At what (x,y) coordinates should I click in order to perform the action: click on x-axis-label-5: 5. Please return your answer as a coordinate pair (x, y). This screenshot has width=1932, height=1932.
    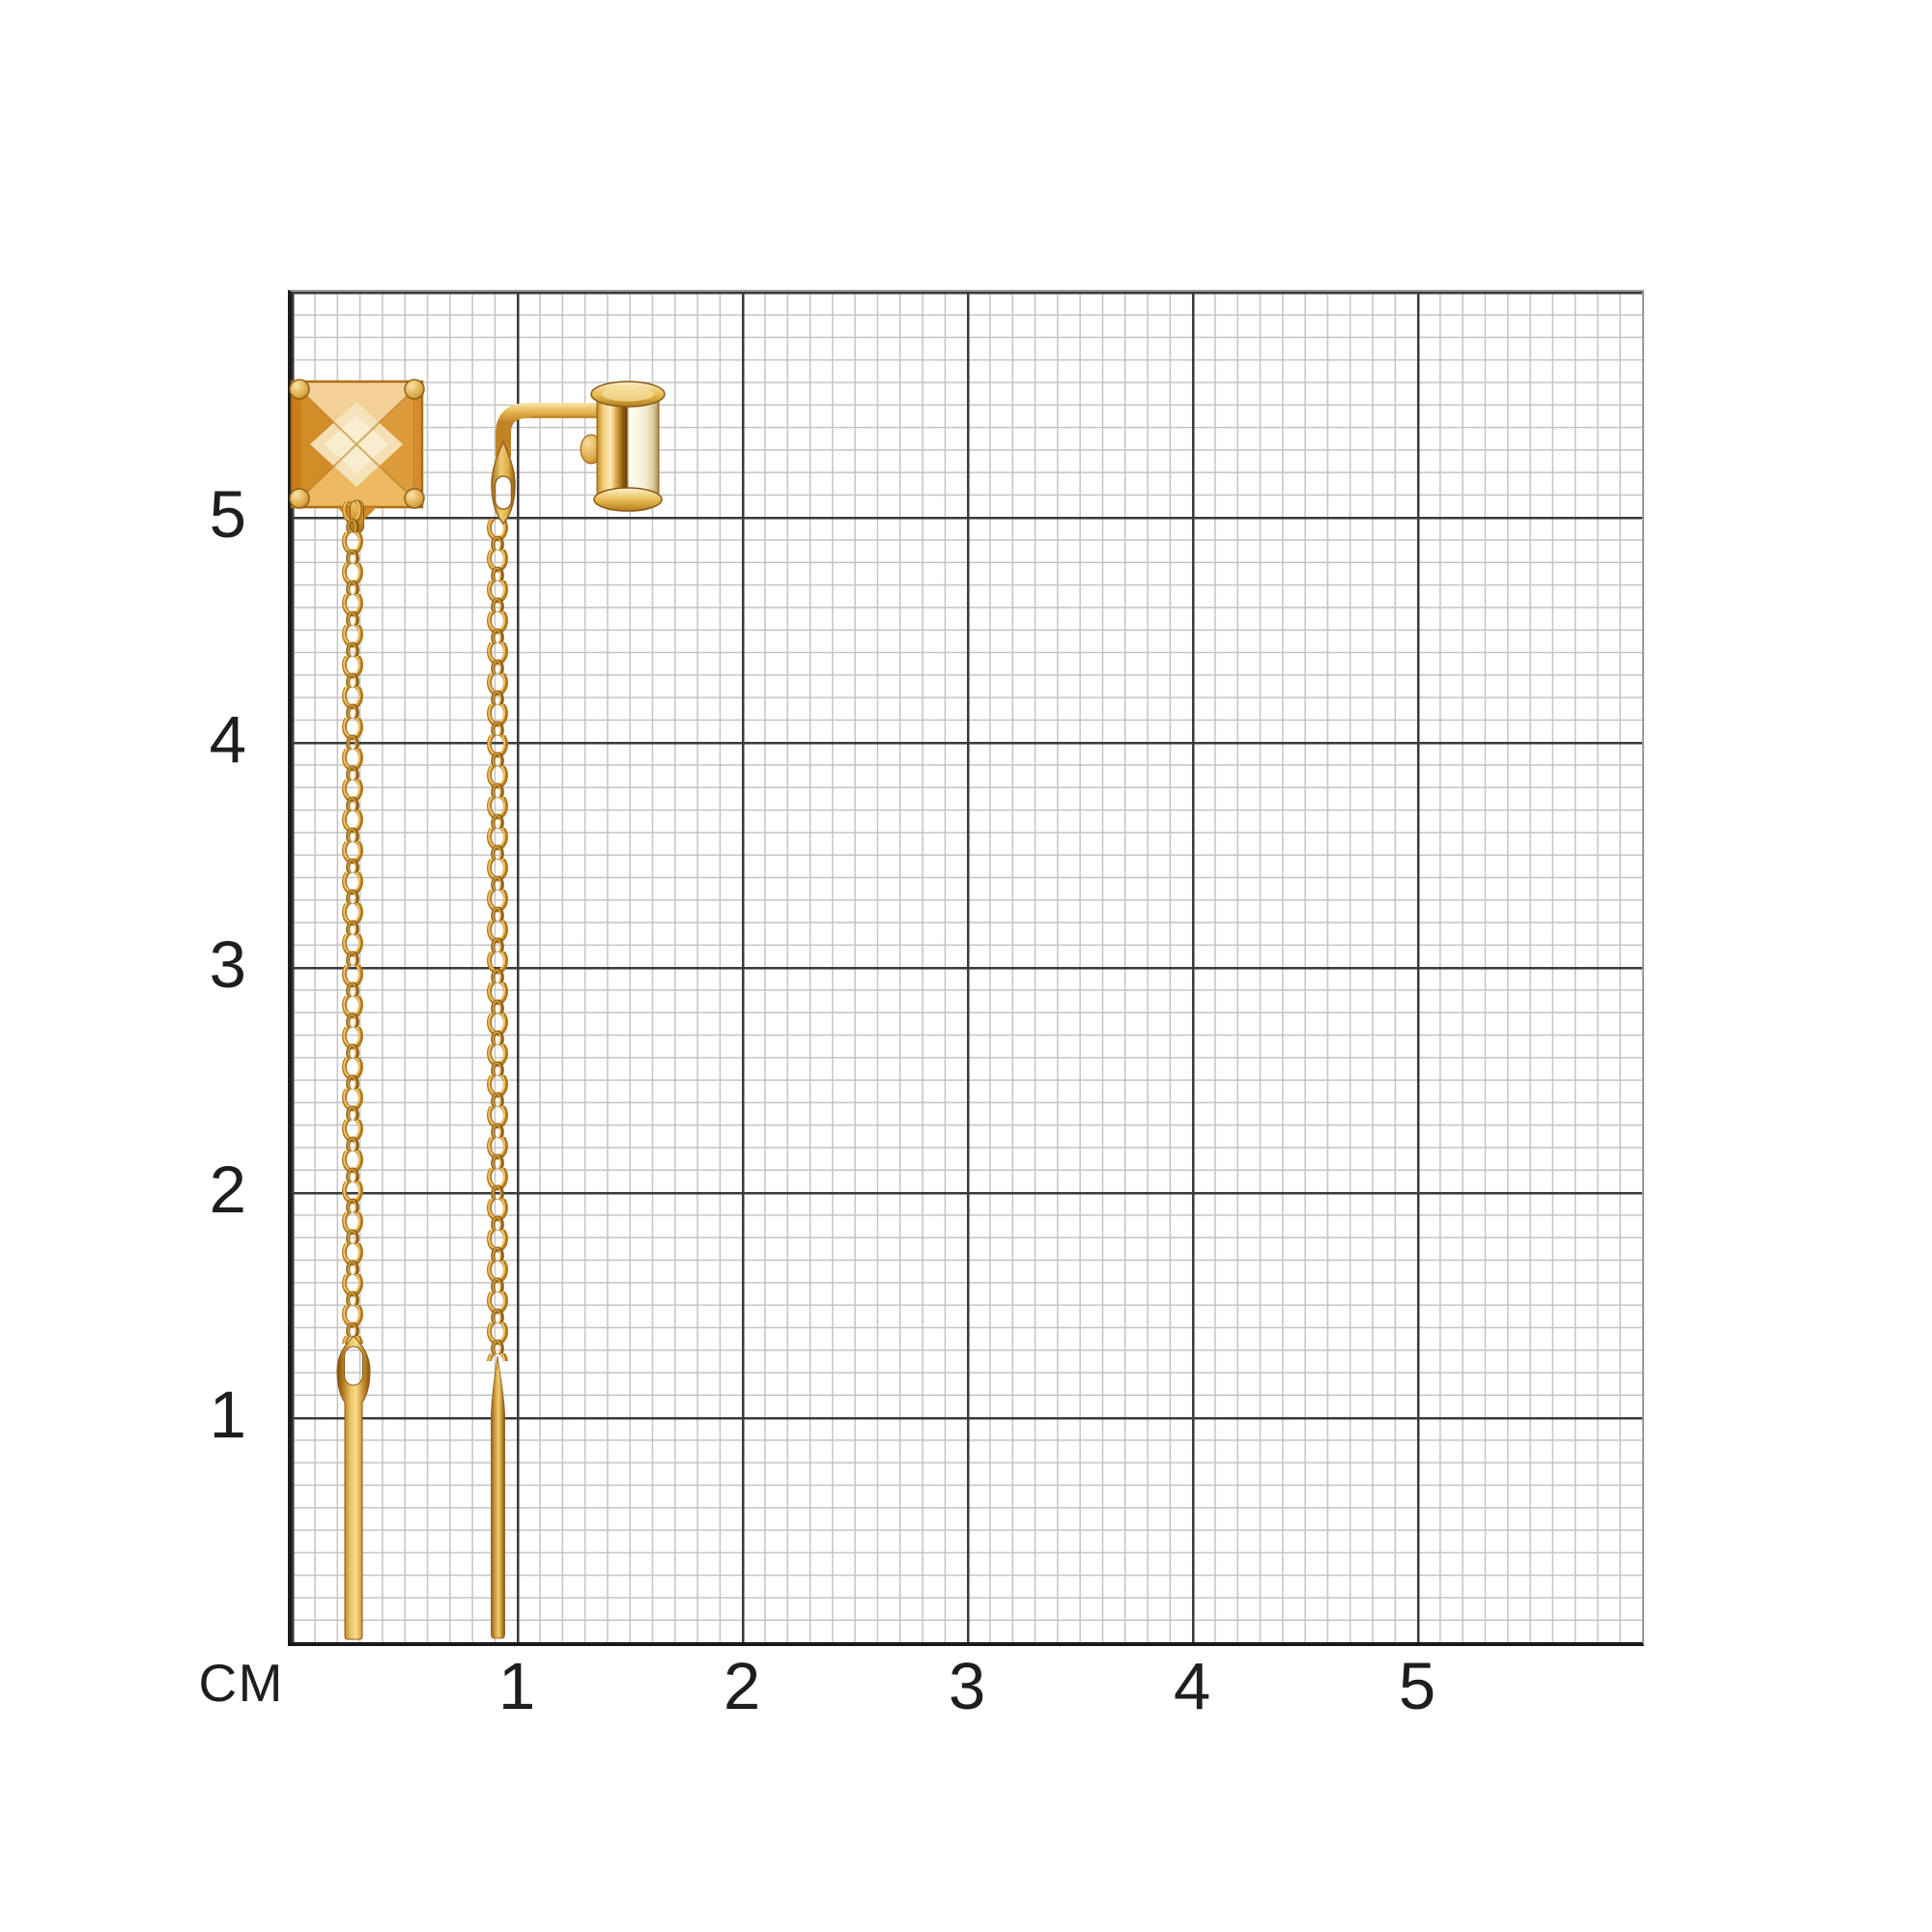
    Looking at the image, I should click on (1417, 1686).